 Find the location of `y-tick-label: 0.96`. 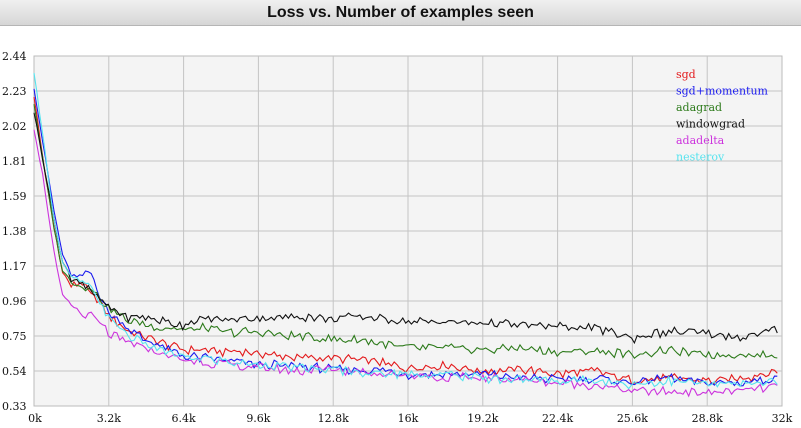

y-tick-label: 0.96 is located at coordinates (14, 301).